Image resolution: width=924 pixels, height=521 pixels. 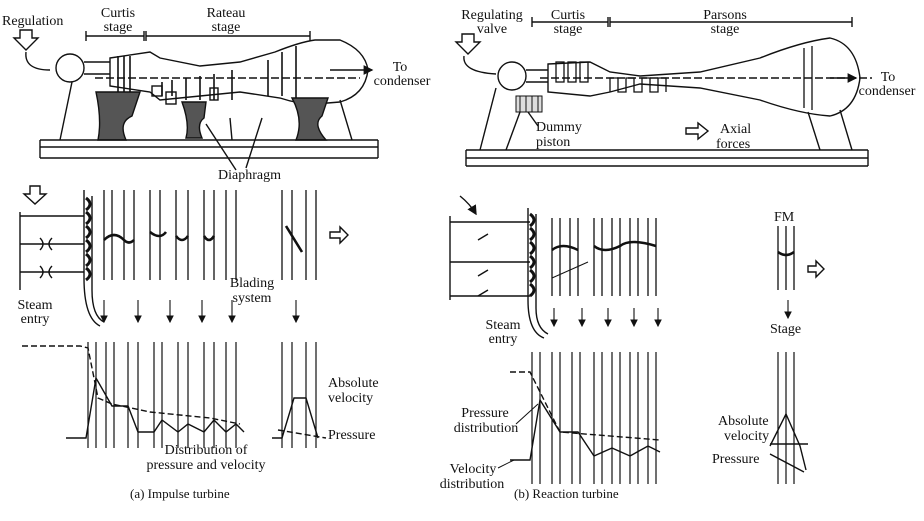 What do you see at coordinates (252, 298) in the screenshot?
I see `blading-system-label-2: system` at bounding box center [252, 298].